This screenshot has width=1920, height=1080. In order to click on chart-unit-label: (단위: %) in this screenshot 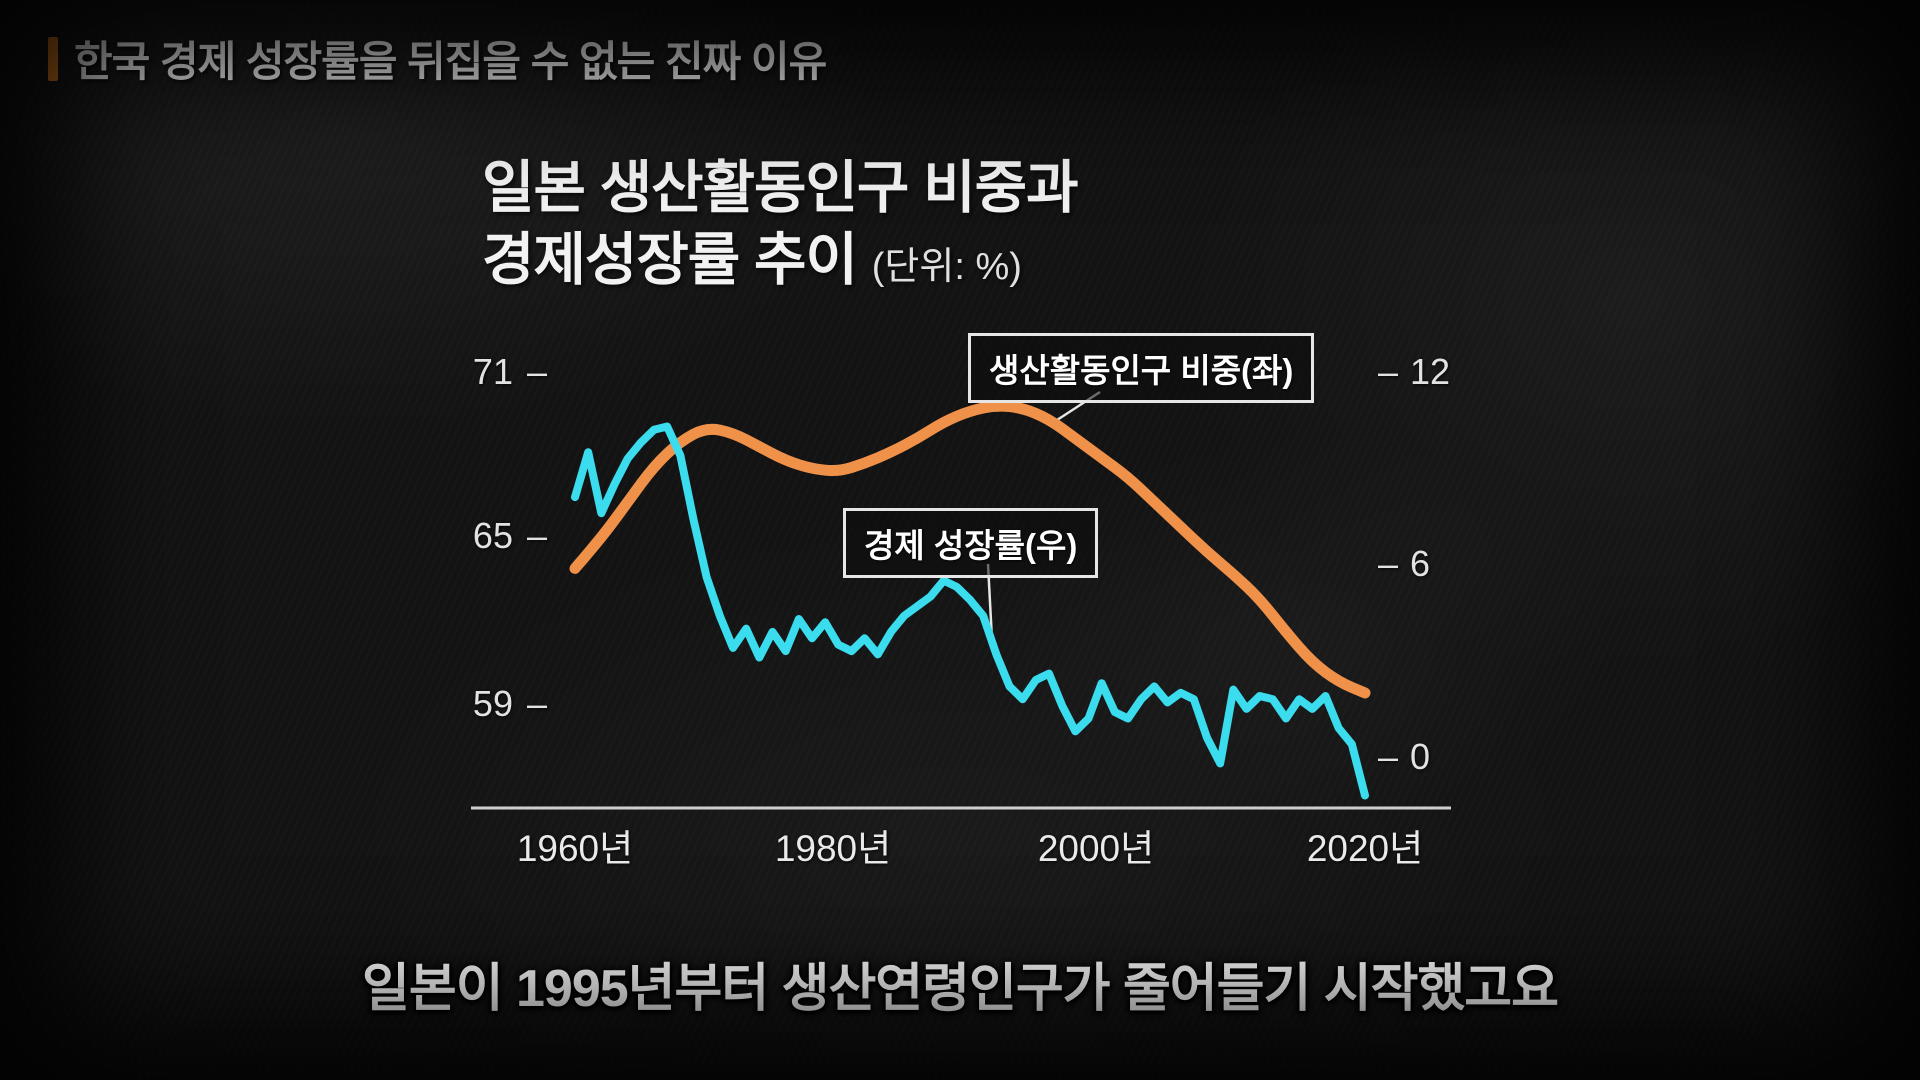, I will do `click(946, 267)`.